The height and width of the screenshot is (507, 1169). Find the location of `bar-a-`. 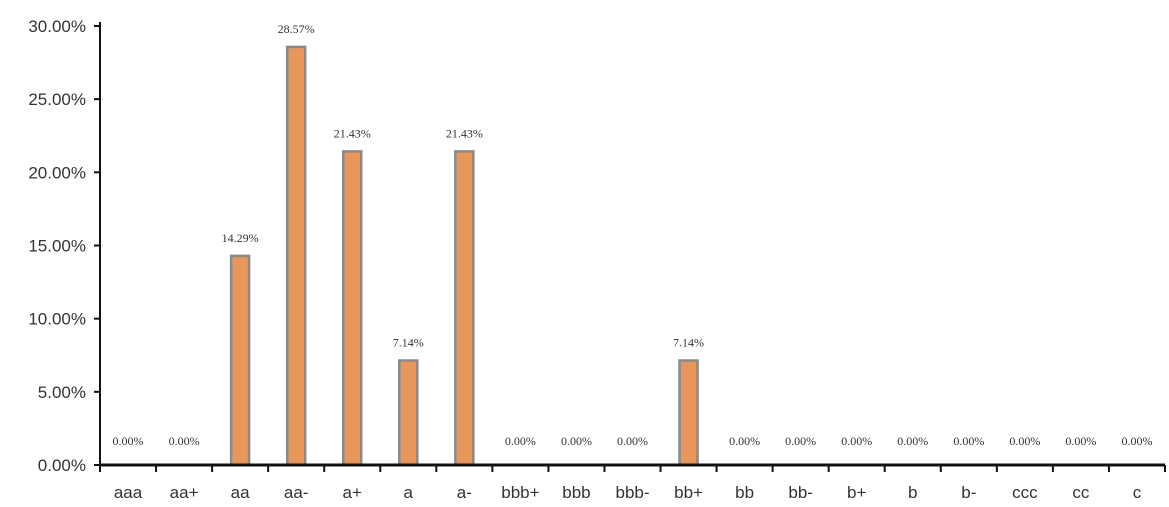

bar-a- is located at coordinates (464, 308).